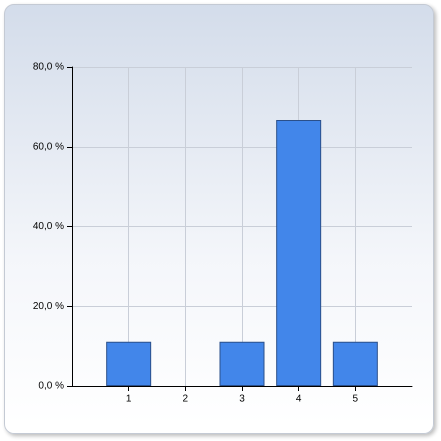 The height and width of the screenshot is (441, 441). What do you see at coordinates (48, 146) in the screenshot?
I see `y-tick-label: 60,0 %` at bounding box center [48, 146].